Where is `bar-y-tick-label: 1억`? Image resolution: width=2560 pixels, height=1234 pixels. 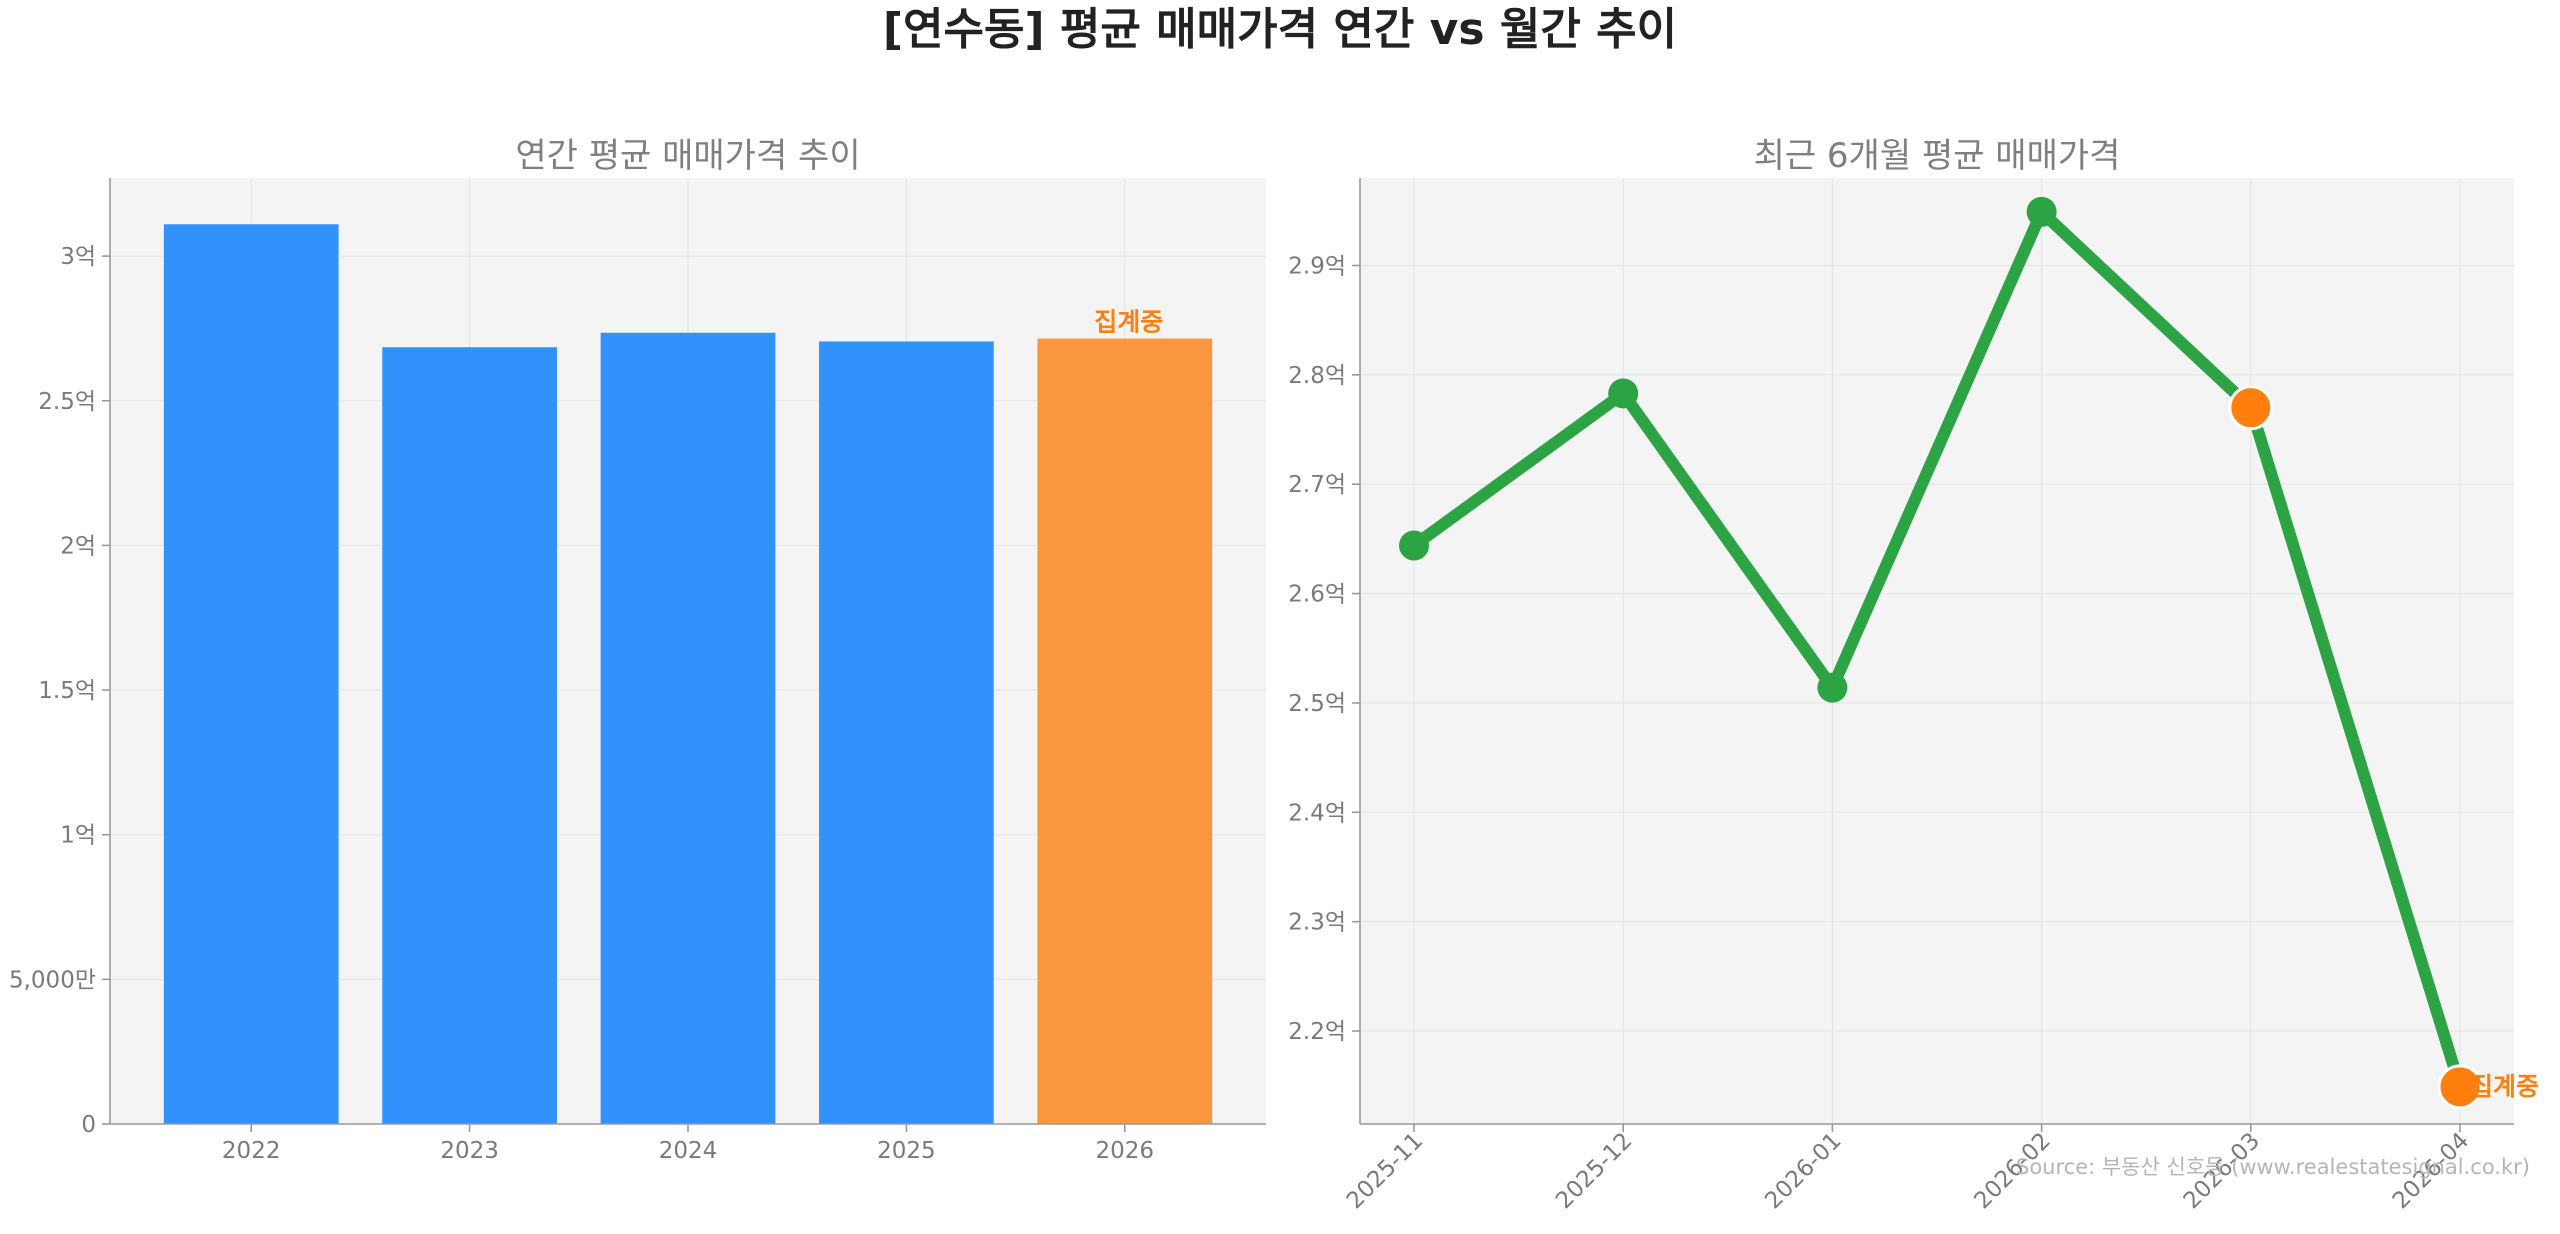
bar-y-tick-label: 1억 is located at coordinates (78, 836).